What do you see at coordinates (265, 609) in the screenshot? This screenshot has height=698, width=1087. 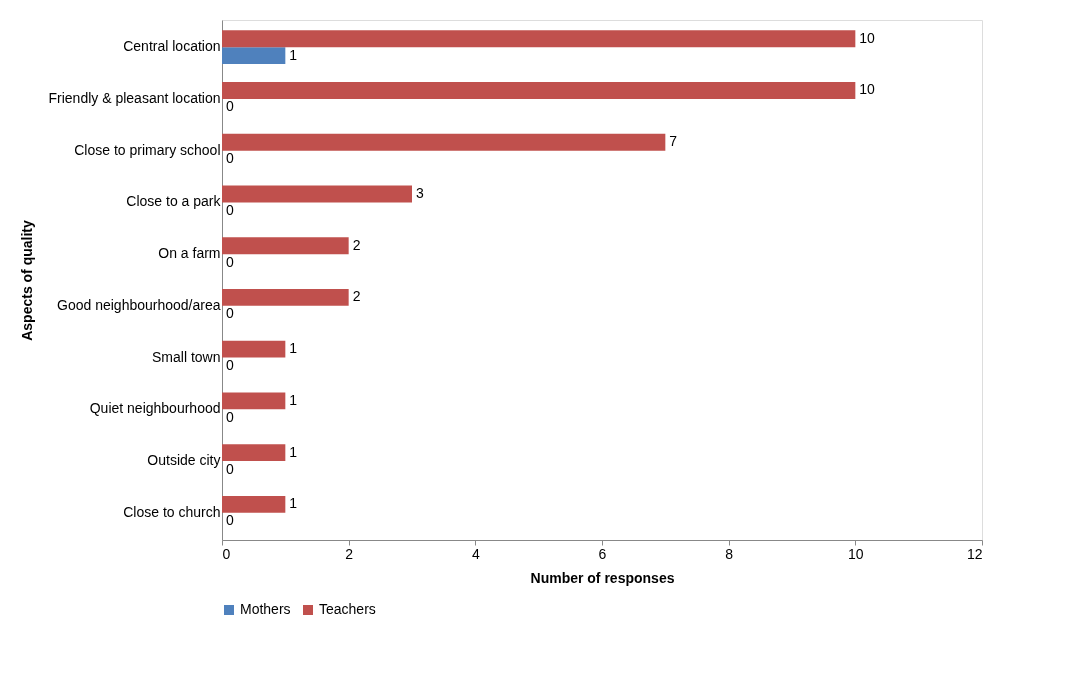 I see `legend-label: Mothers` at bounding box center [265, 609].